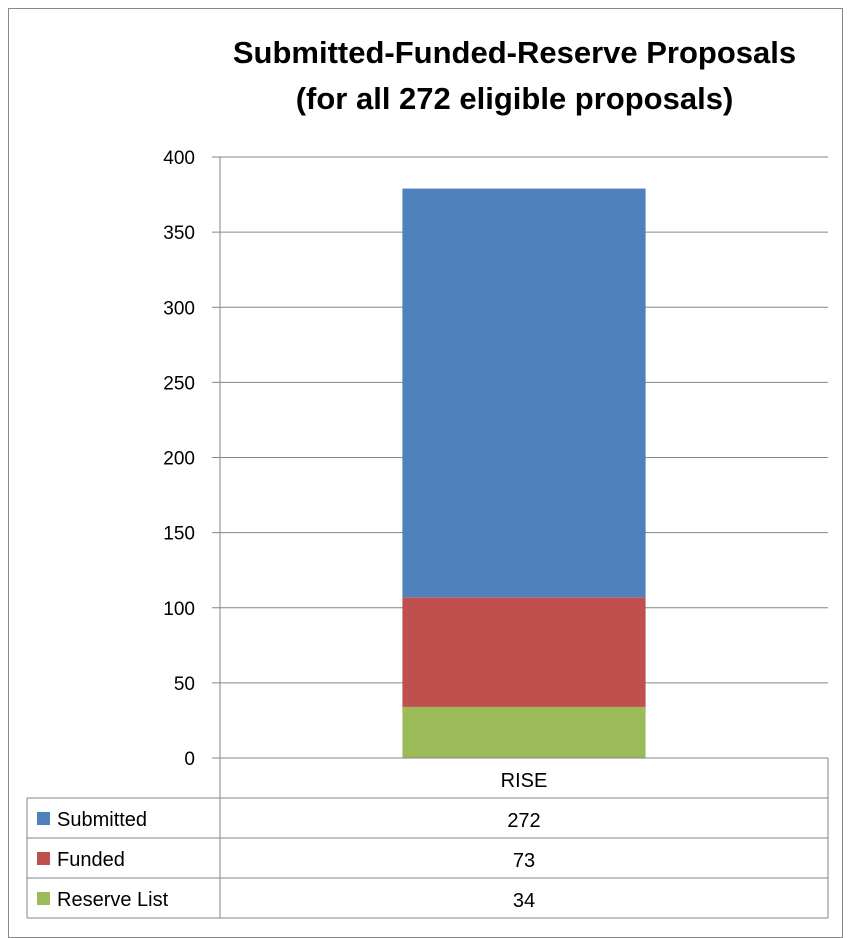  What do you see at coordinates (102, 820) in the screenshot?
I see `legend-label: Submitted` at bounding box center [102, 820].